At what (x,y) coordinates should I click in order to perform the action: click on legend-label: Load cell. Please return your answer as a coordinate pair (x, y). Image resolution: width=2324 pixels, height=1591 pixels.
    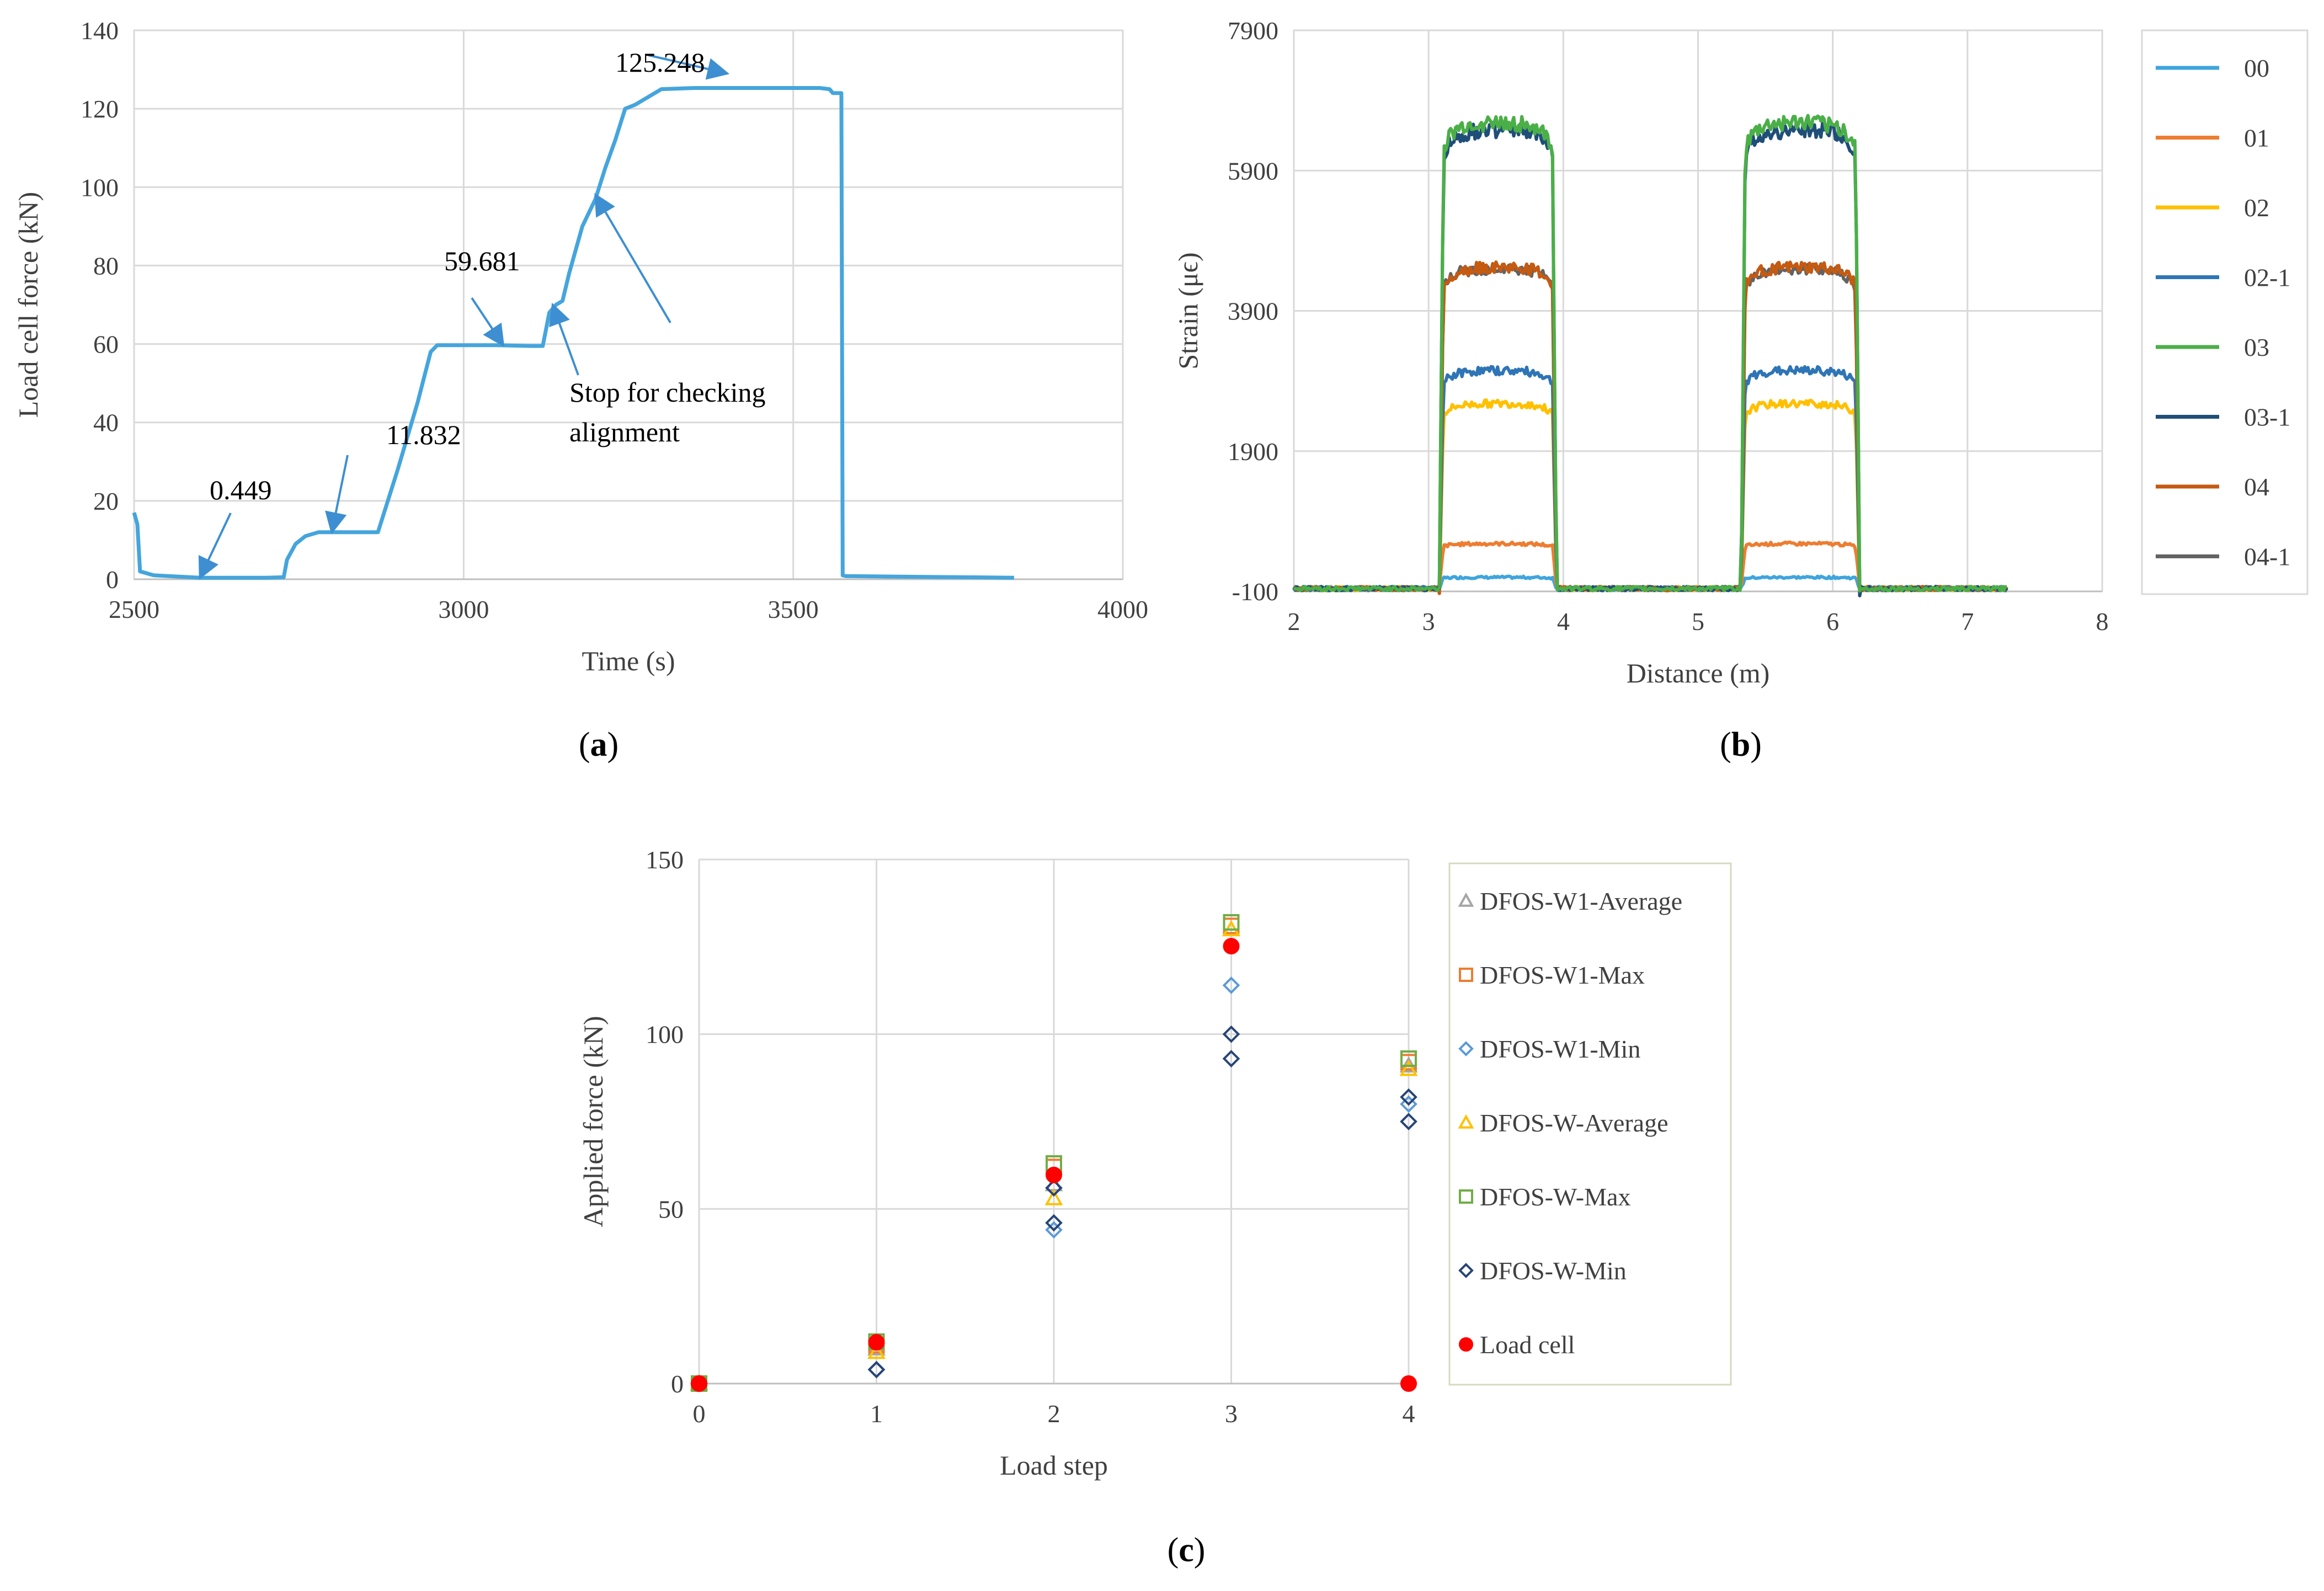
    Looking at the image, I should click on (1528, 1345).